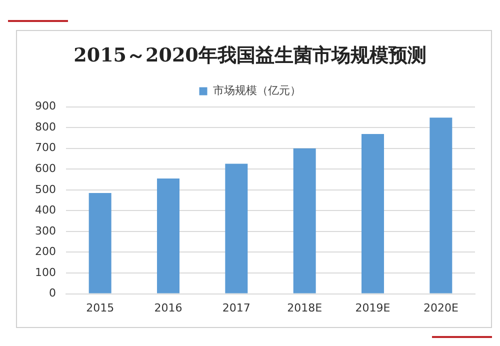 The width and height of the screenshot is (500, 346). What do you see at coordinates (168, 307) in the screenshot?
I see `x-tick-label: 2016` at bounding box center [168, 307].